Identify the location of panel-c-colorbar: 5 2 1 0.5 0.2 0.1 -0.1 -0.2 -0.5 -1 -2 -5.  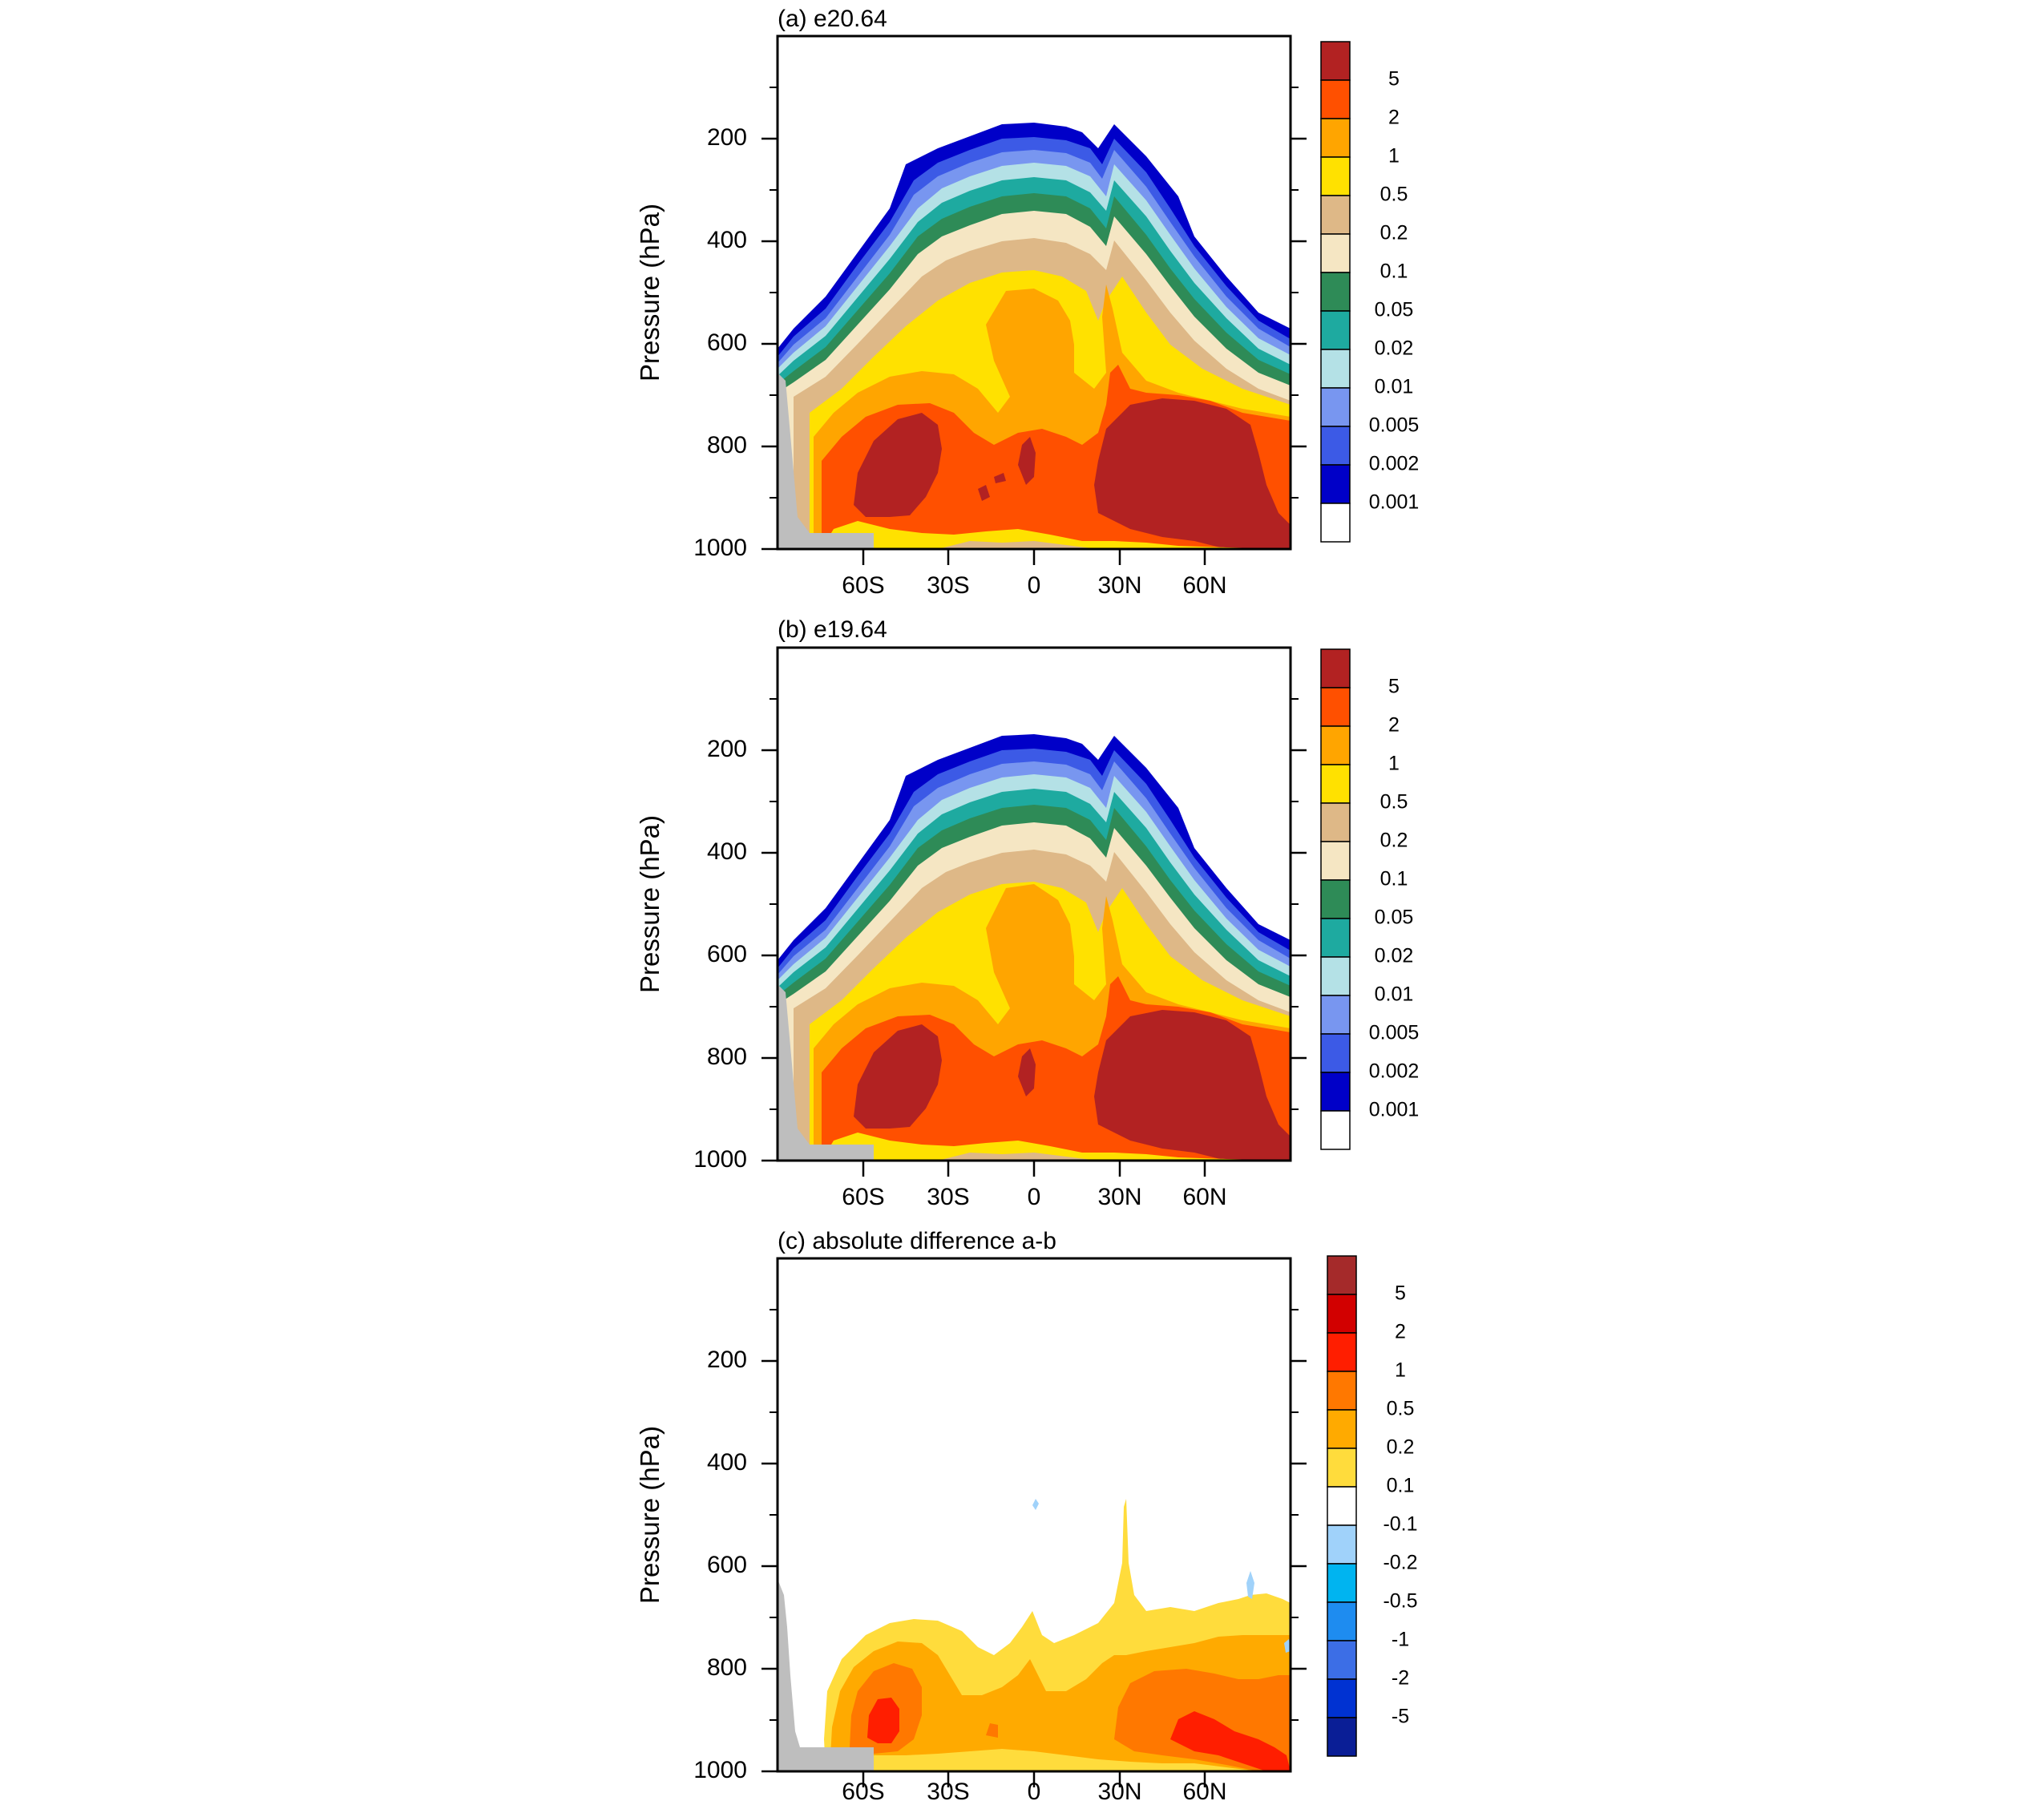
(1372, 1506).